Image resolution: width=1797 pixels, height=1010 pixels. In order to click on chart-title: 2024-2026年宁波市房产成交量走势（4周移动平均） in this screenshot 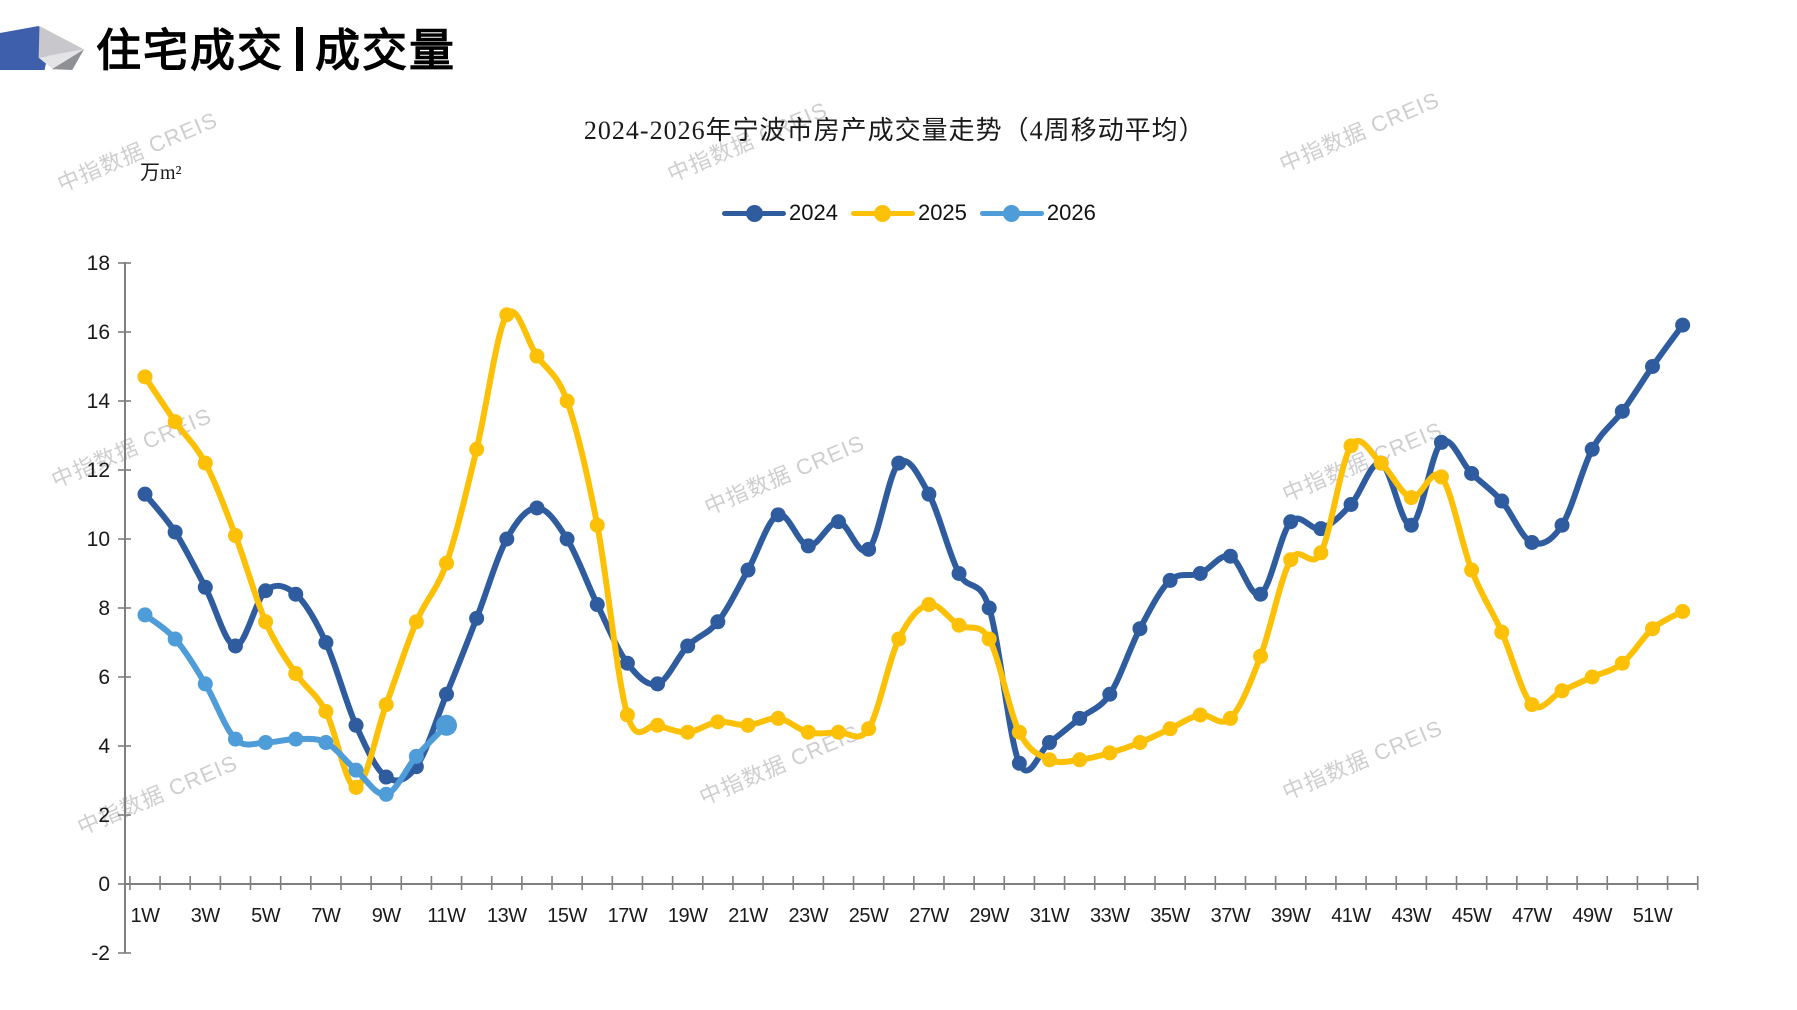, I will do `click(894, 130)`.